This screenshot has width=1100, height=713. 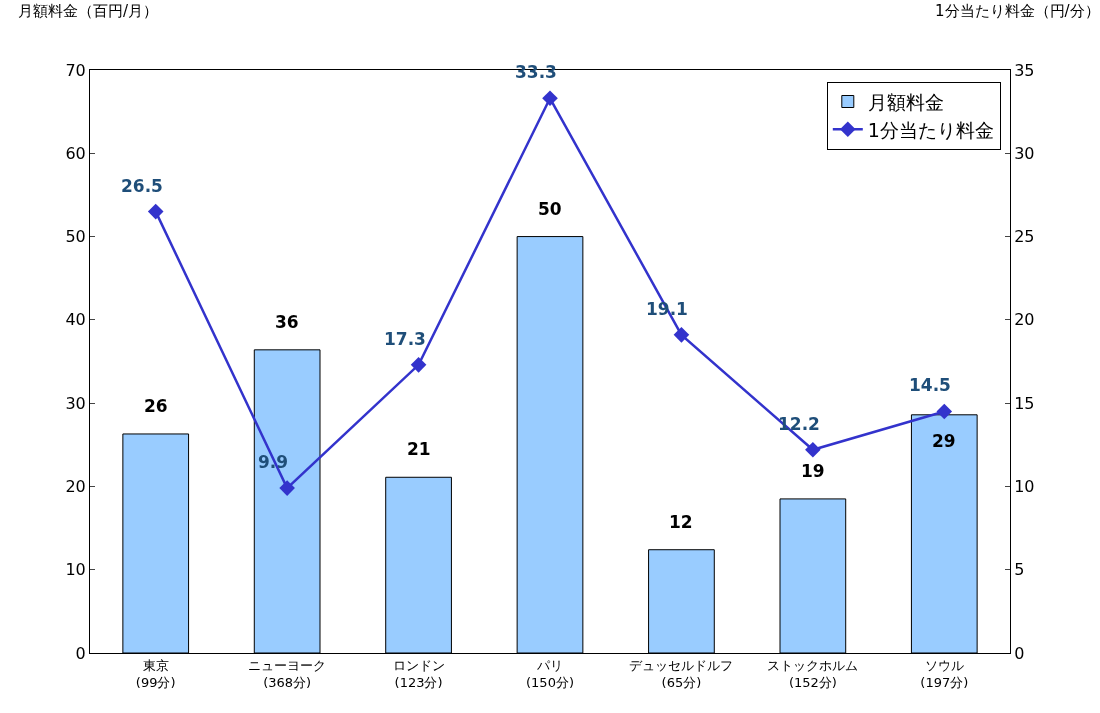 I want to click on y2-axis-title: 1分当たり料金（円/分）, so click(x=1017, y=11).